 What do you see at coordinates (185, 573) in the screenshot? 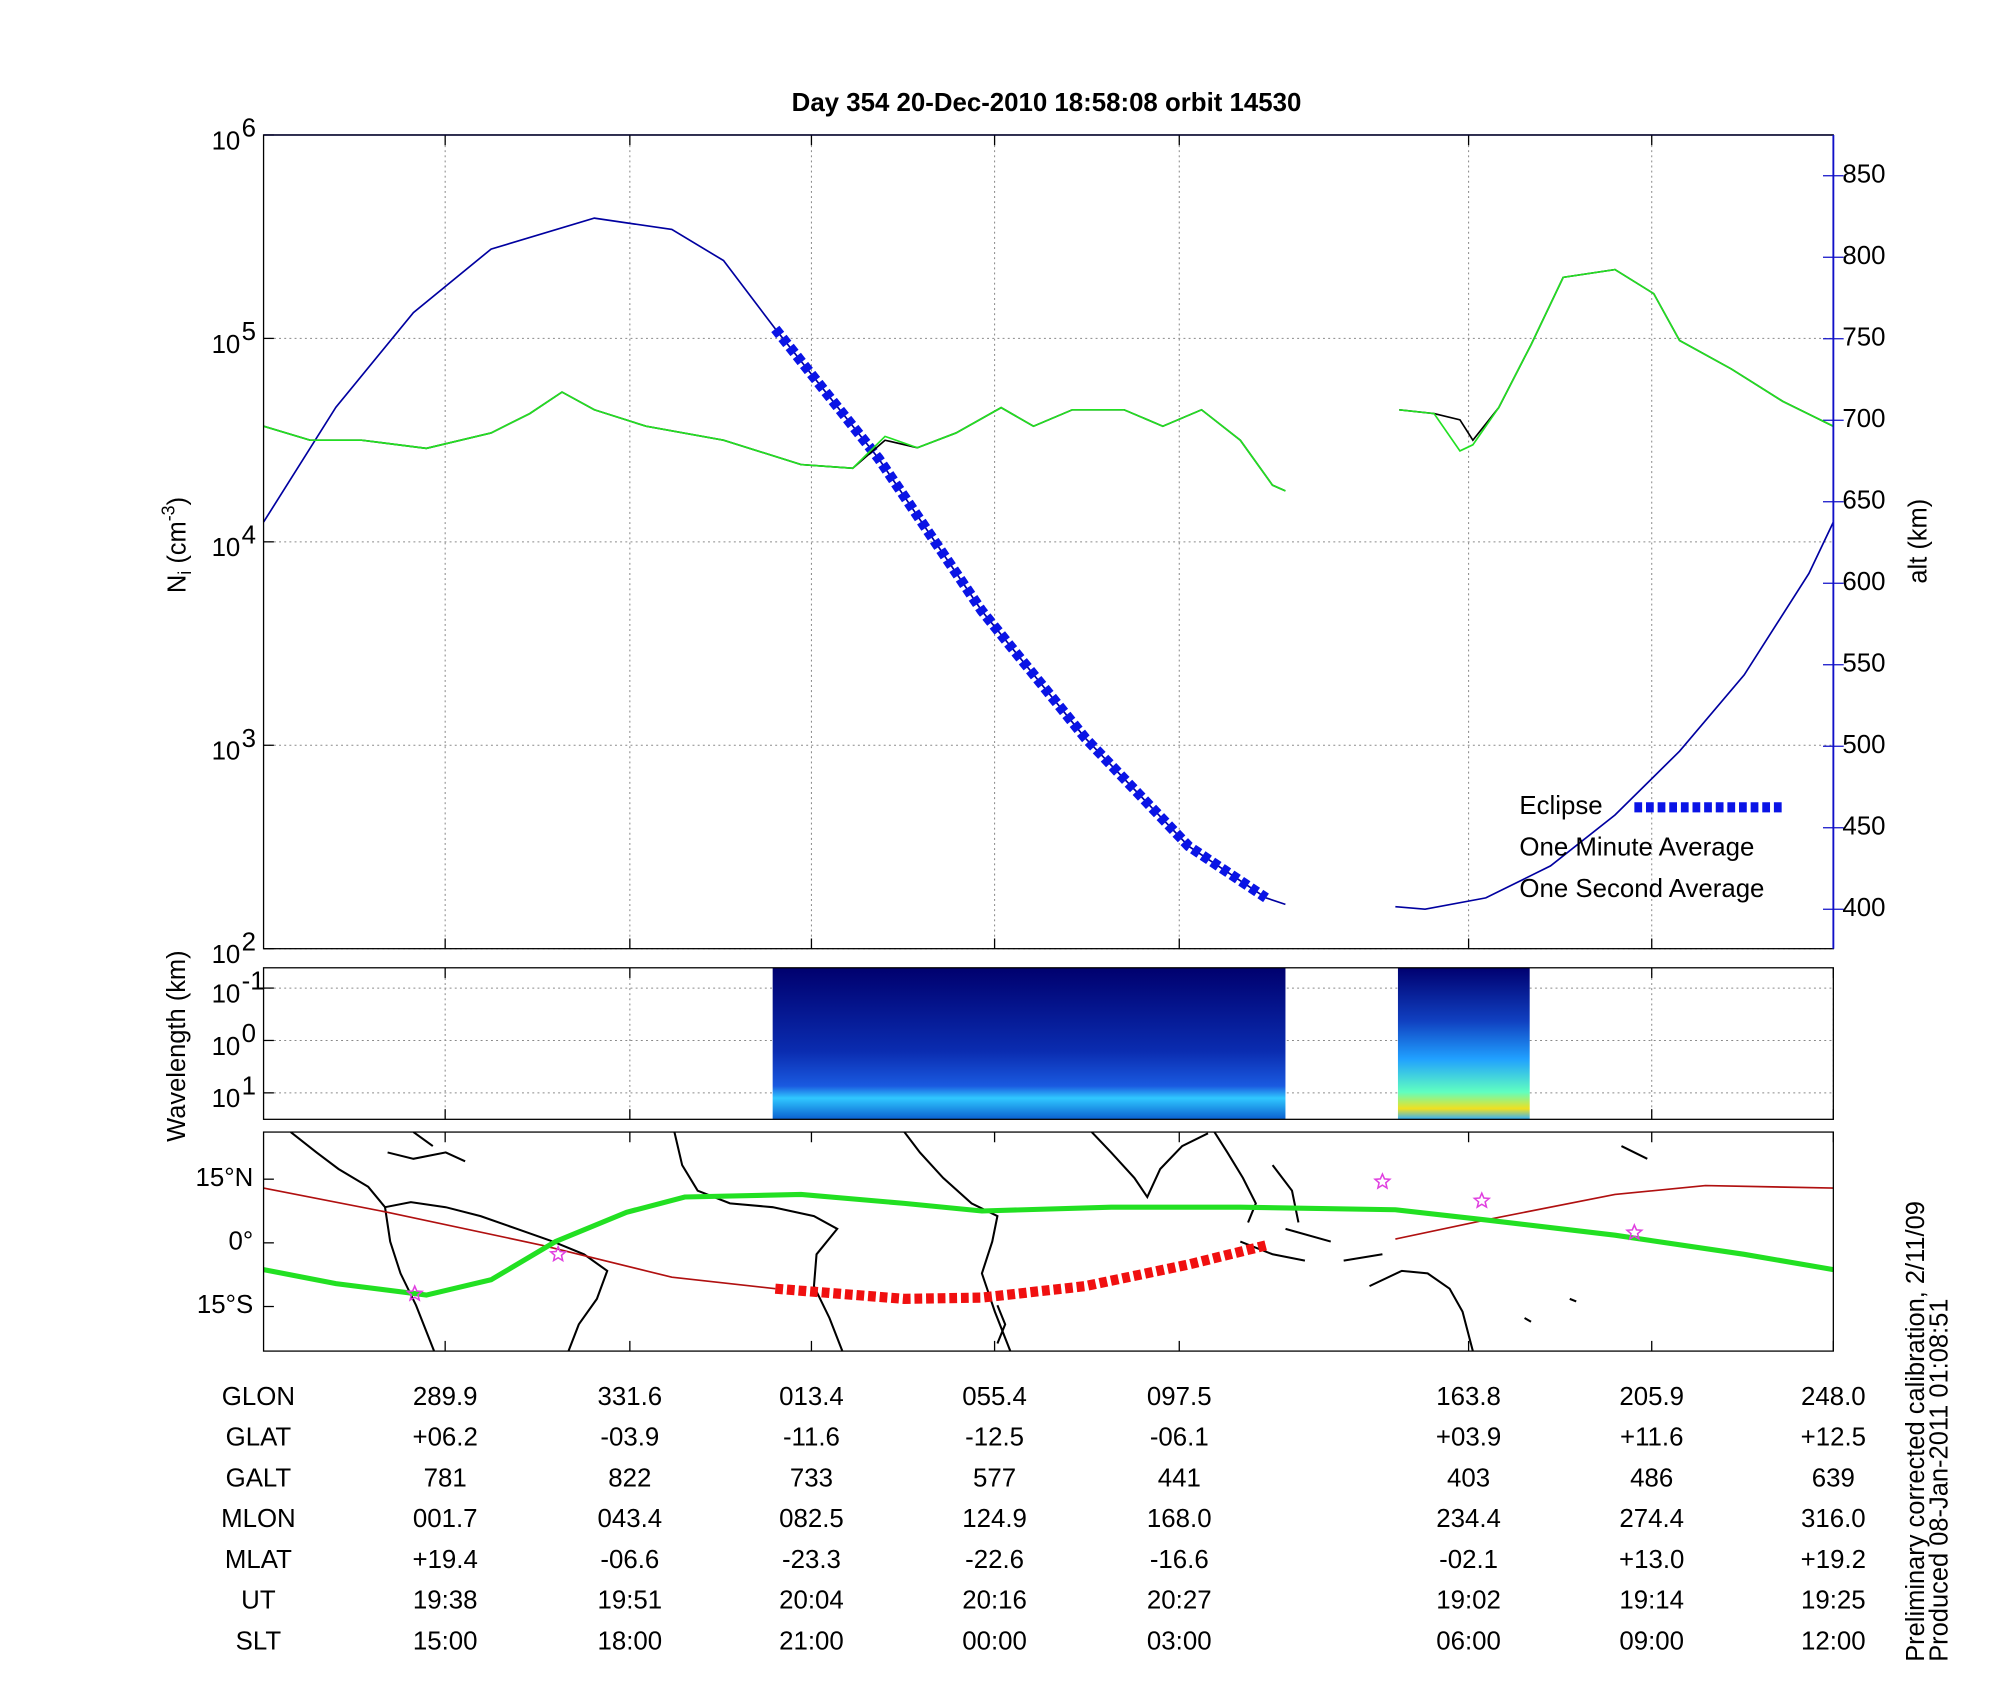
I see `y-axis-label-part: i` at bounding box center [185, 573].